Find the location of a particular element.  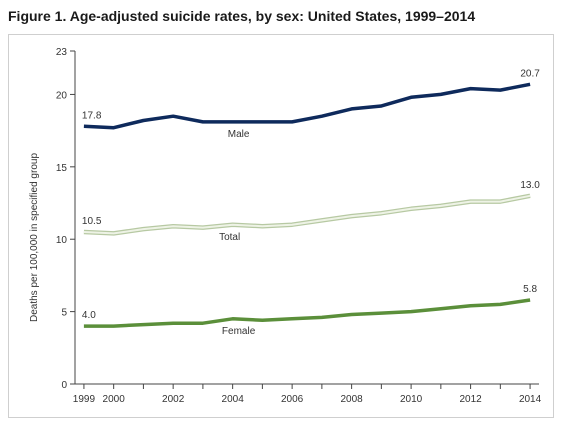

series-name-label-total: Total is located at coordinates (229, 237).